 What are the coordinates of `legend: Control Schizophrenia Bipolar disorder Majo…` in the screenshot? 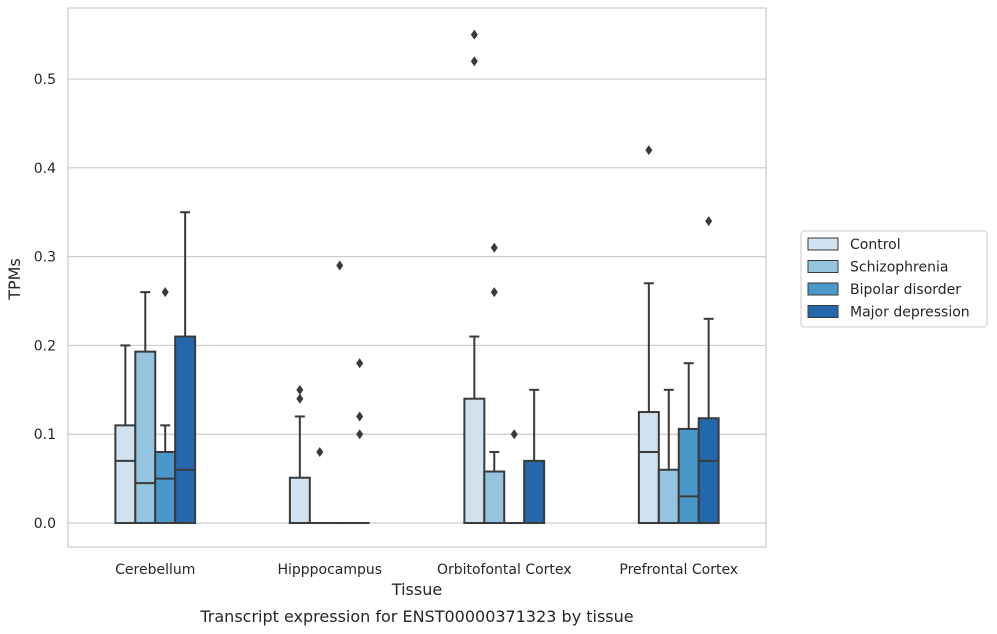 It's located at (894, 279).